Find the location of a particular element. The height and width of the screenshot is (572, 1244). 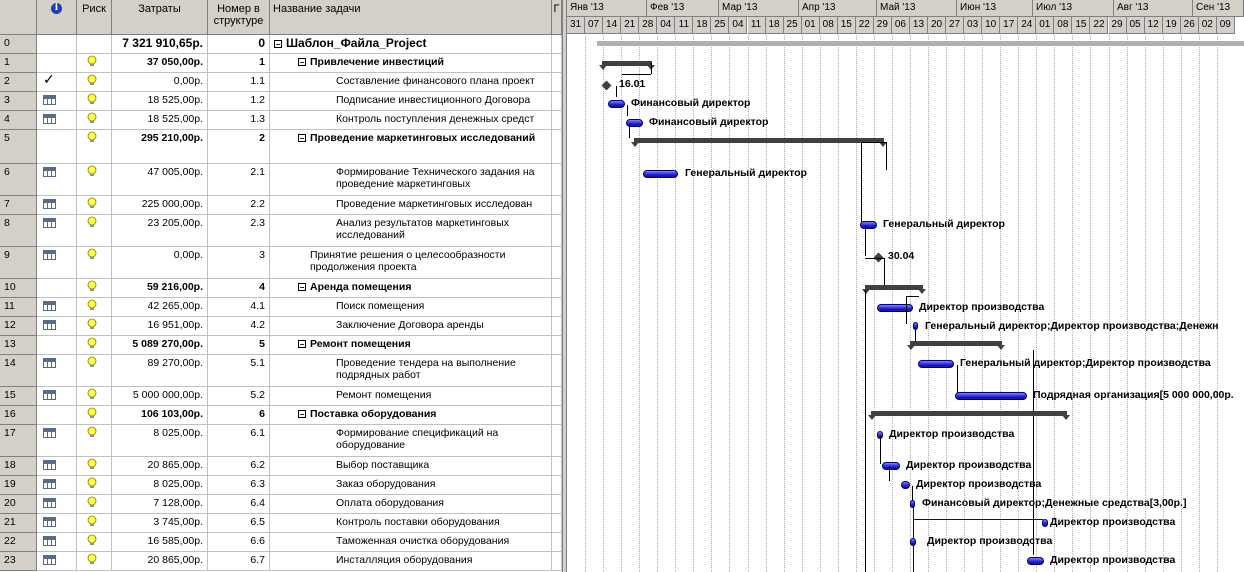

task-name-cell: Оплата оборудования is located at coordinates (411, 504).